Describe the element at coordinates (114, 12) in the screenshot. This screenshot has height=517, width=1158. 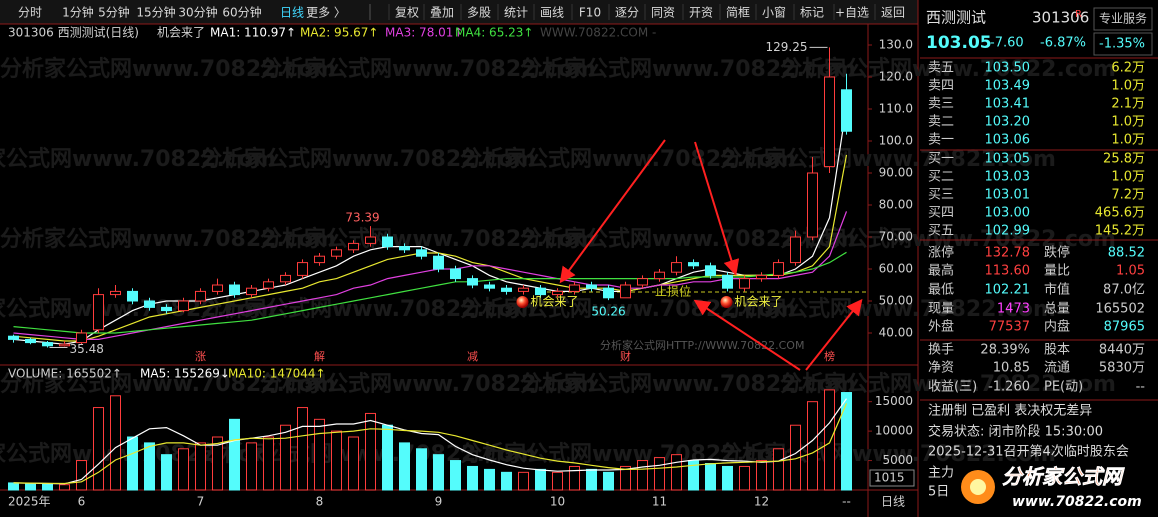
I see `toolbar-button: 5分钟` at that location.